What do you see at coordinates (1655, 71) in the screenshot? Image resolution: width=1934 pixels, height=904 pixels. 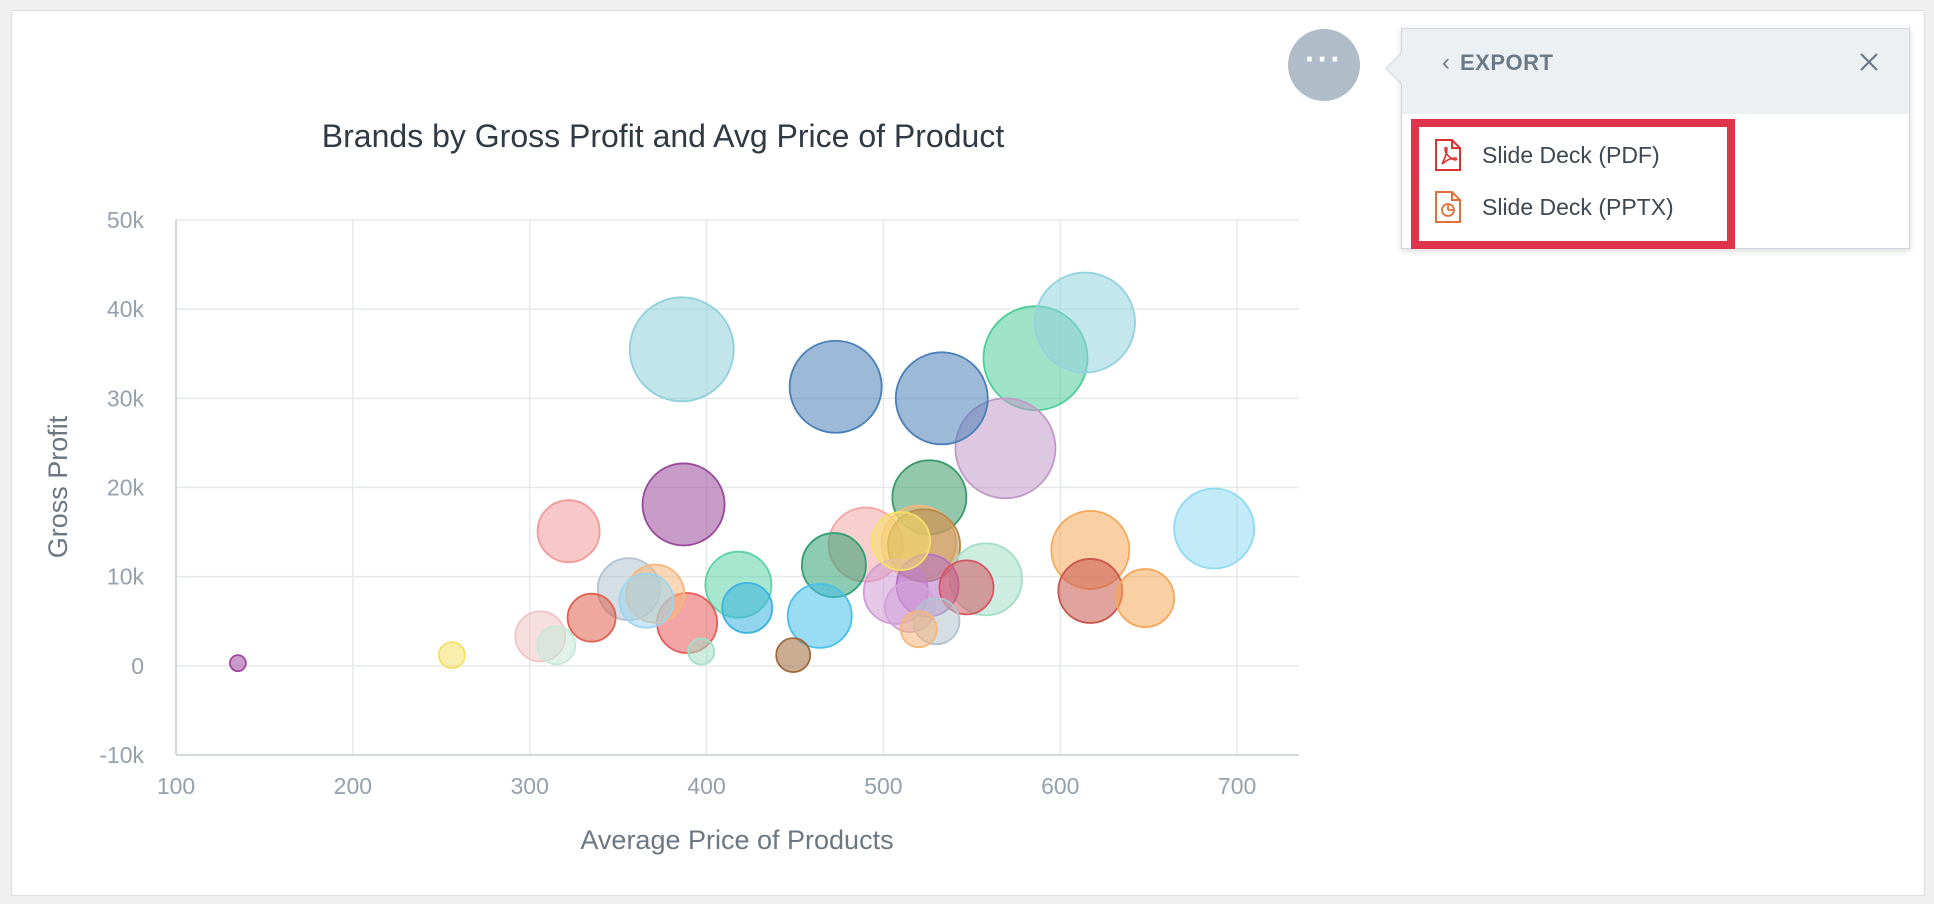 I see `export-header: ‹ EXPORT` at bounding box center [1655, 71].